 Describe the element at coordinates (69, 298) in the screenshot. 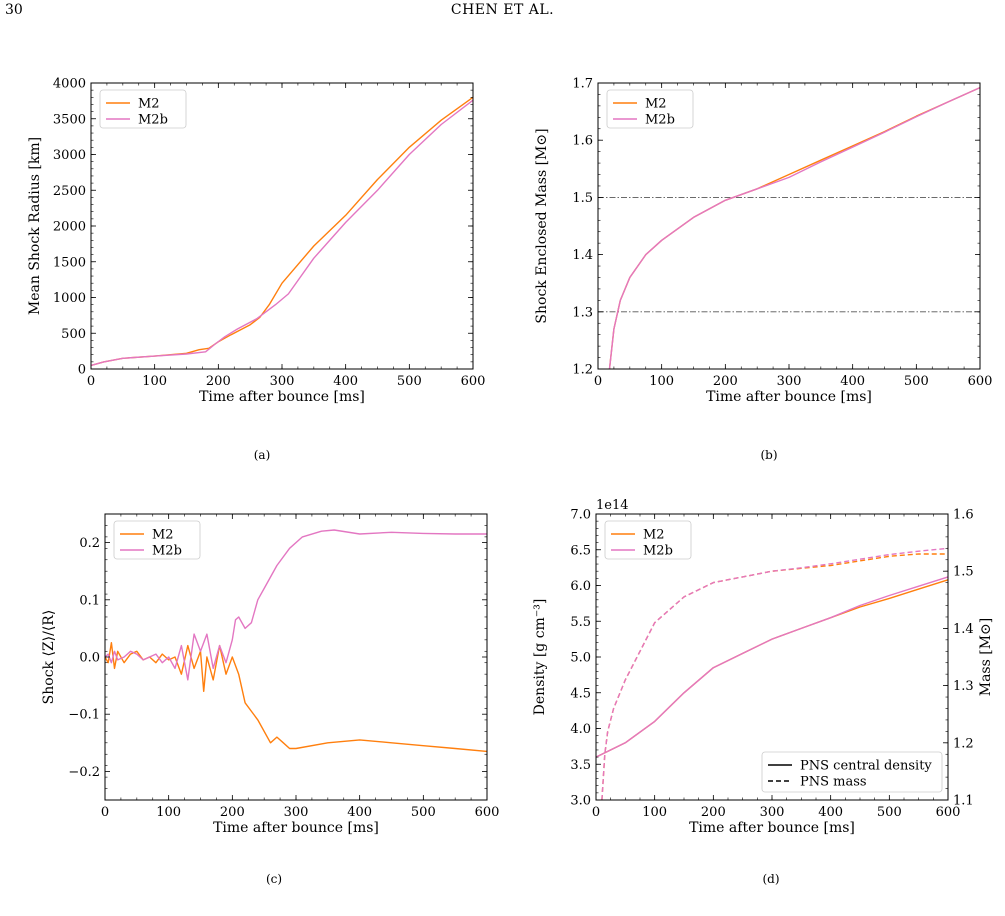

I see `y-tick-label: 1000` at that location.